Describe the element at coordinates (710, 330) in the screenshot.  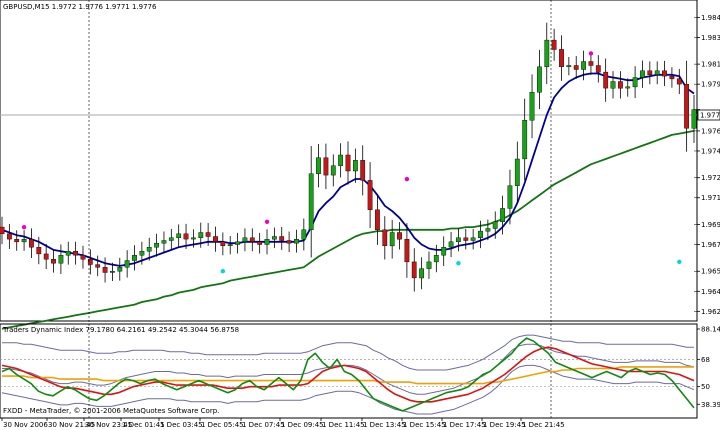
I see `indicator-tick-label: 88.1488` at that location.